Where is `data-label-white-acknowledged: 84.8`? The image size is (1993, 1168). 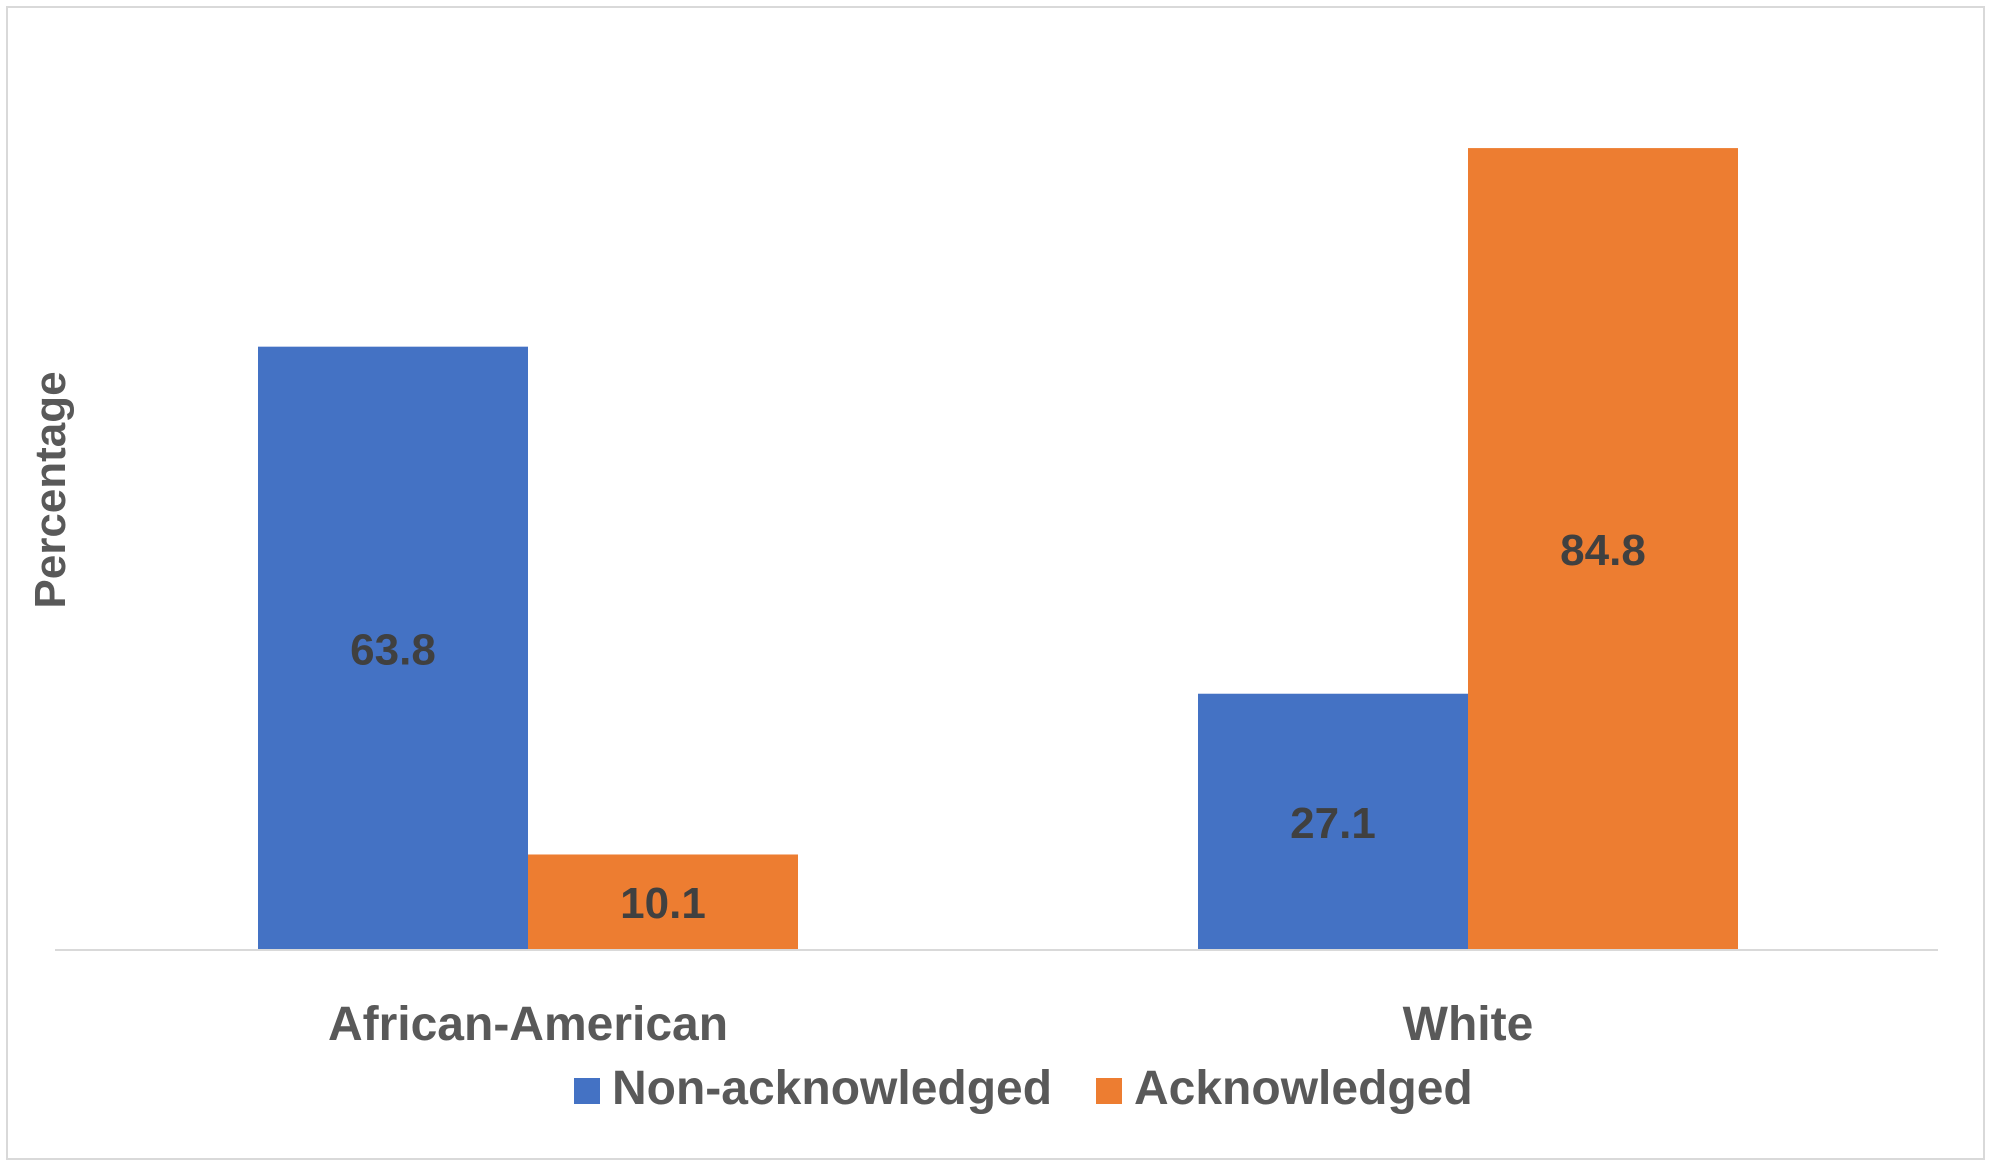
data-label-white-acknowledged: 84.8 is located at coordinates (1603, 550).